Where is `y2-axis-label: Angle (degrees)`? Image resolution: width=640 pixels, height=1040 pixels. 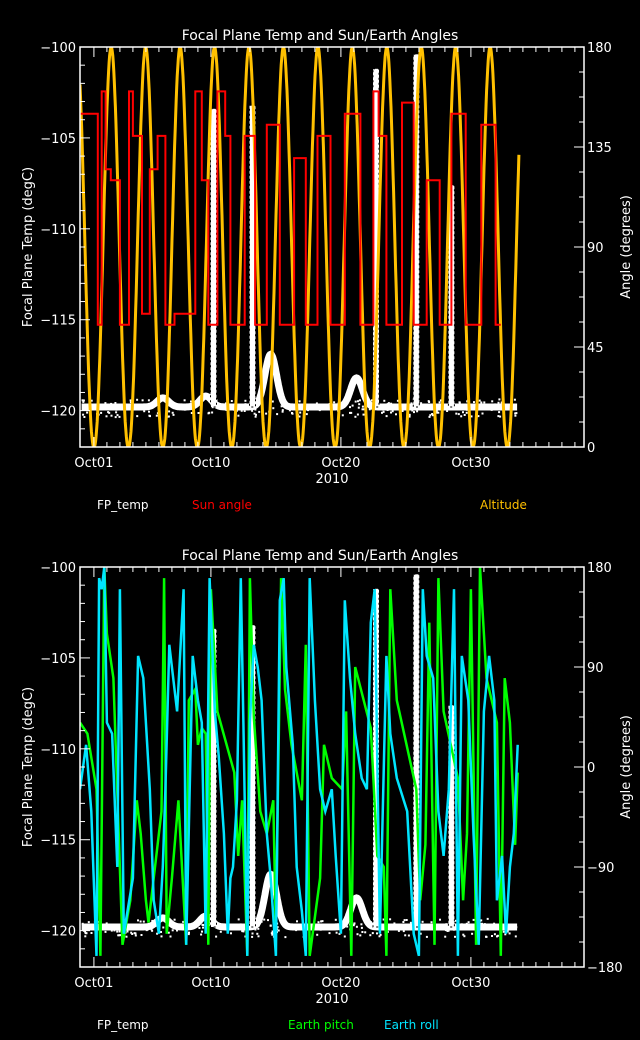
y2-axis-label: Angle (degrees) is located at coordinates (626, 767).